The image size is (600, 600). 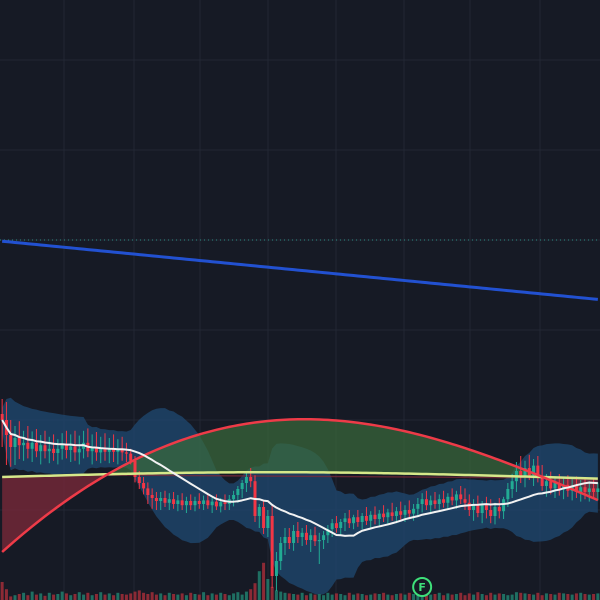 I want to click on event-marker-icon, so click(x=422, y=587).